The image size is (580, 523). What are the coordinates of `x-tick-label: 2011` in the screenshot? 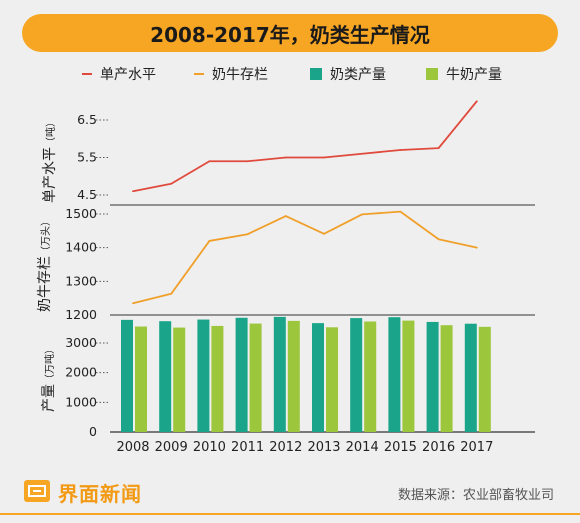 It's located at (247, 447).